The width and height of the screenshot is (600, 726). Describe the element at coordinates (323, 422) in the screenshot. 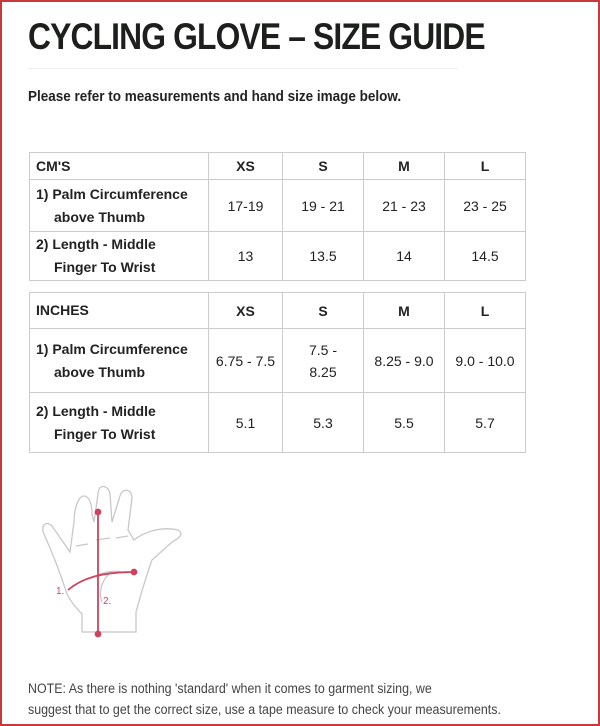

I see `cell: 5.3` at that location.